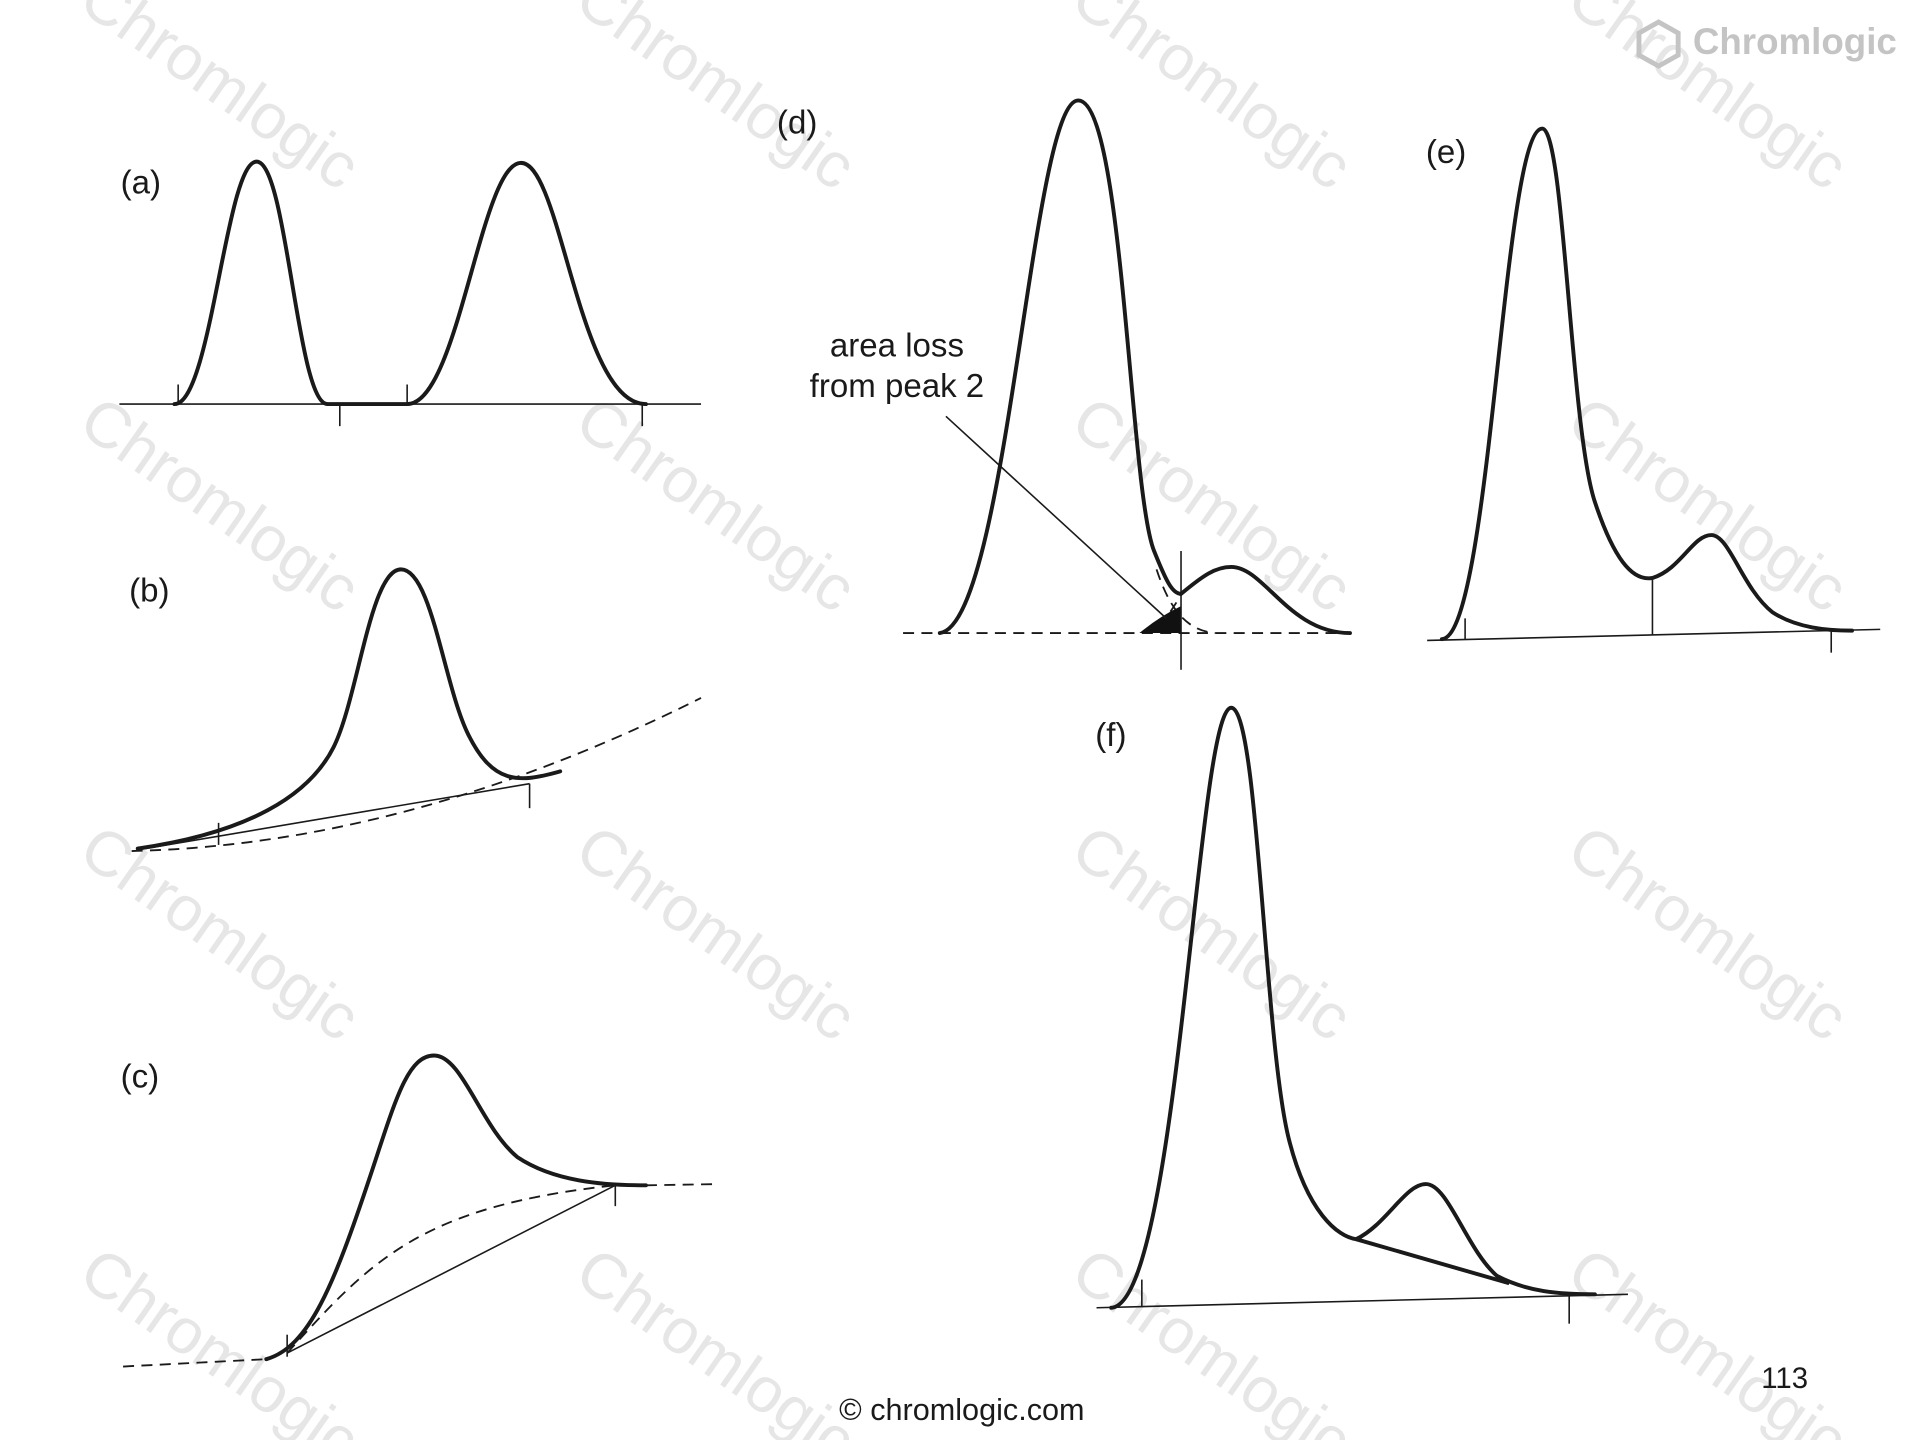 The image size is (1920, 1440). I want to click on logo-text: Chromlogic, so click(1795, 41).